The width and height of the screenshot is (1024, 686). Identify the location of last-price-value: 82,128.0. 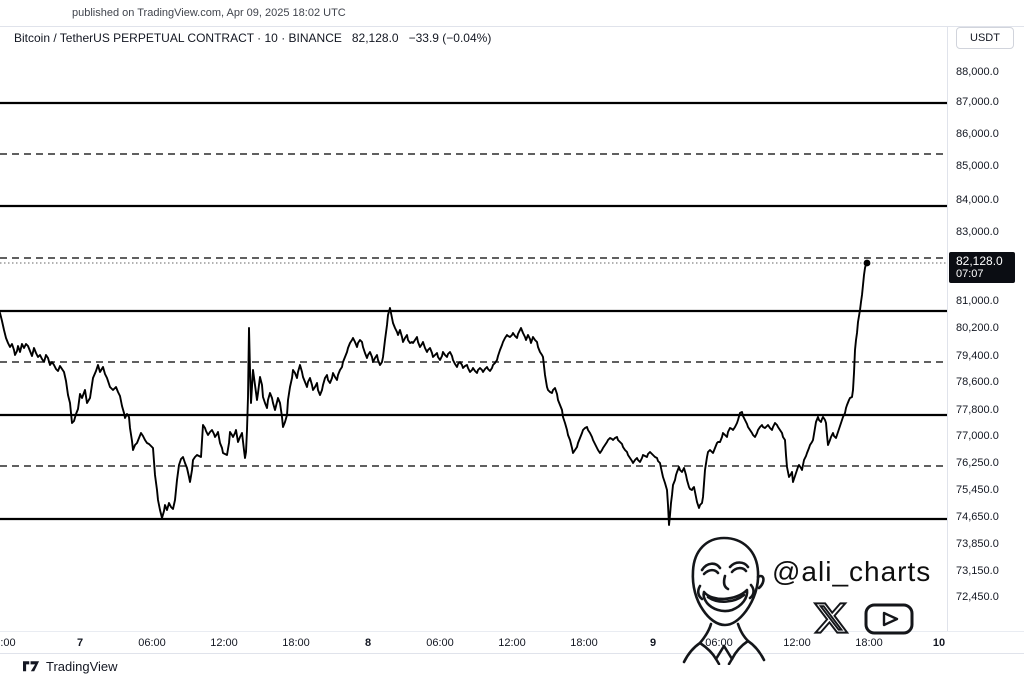
(979, 261).